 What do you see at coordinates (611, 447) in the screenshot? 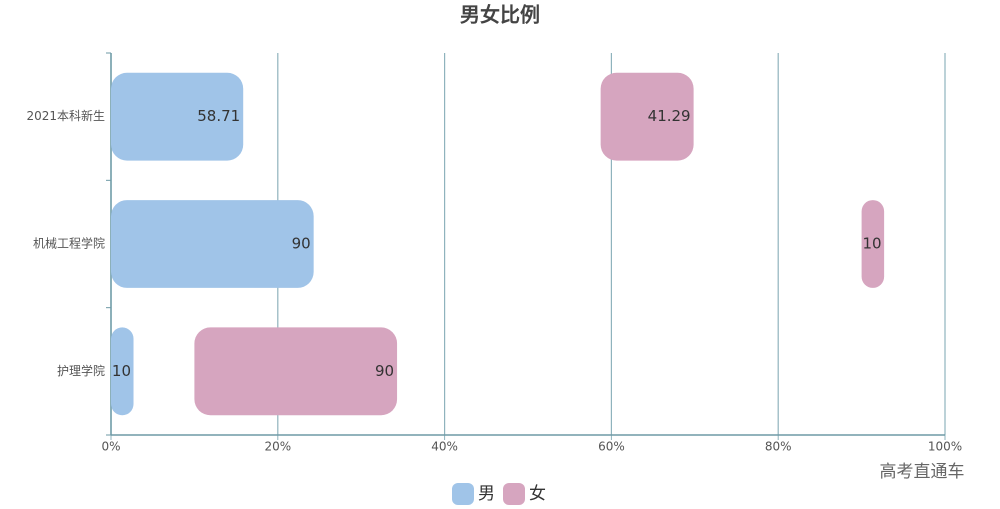
I see `x-tick-label: 60%` at bounding box center [611, 447].